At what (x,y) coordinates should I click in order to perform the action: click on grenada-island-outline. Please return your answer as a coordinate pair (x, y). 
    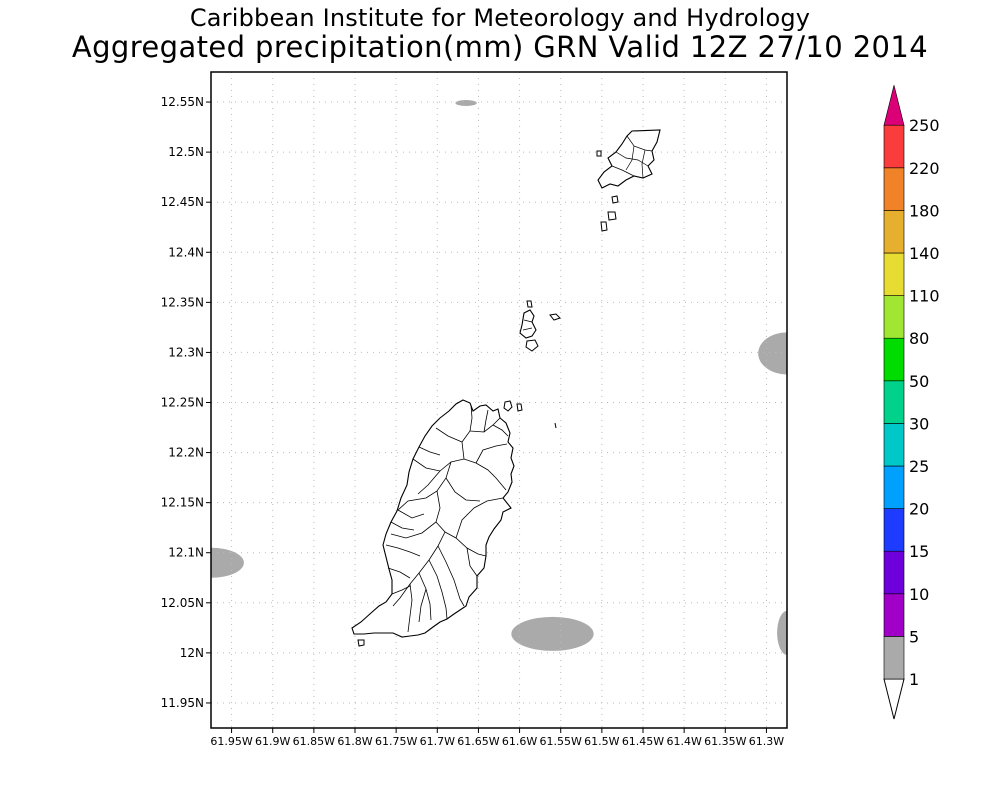
    Looking at the image, I should click on (433, 518).